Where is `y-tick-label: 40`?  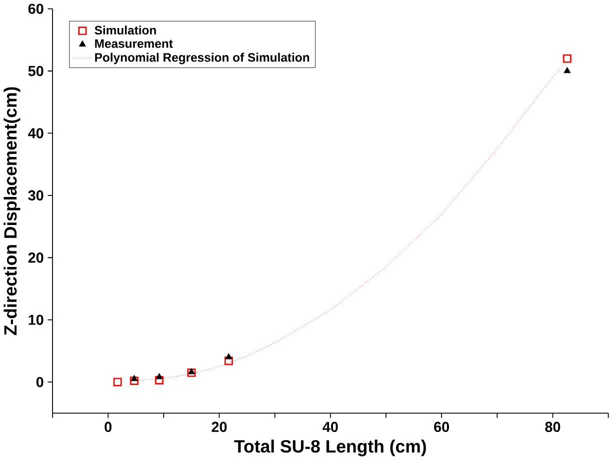
y-tick-label: 40 is located at coordinates (36, 133).